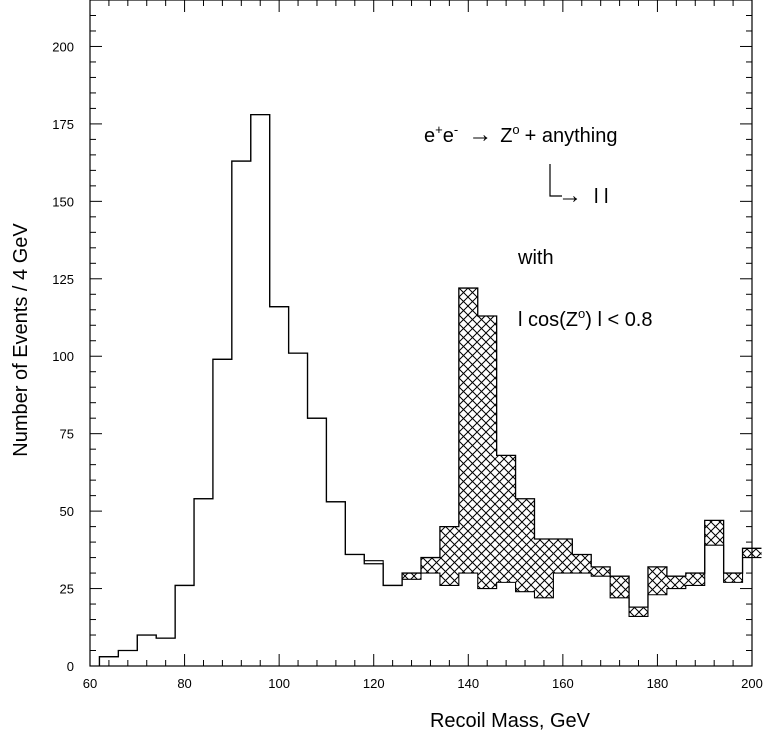 The height and width of the screenshot is (738, 767). I want to click on reaction-arrow: →, so click(480, 134).